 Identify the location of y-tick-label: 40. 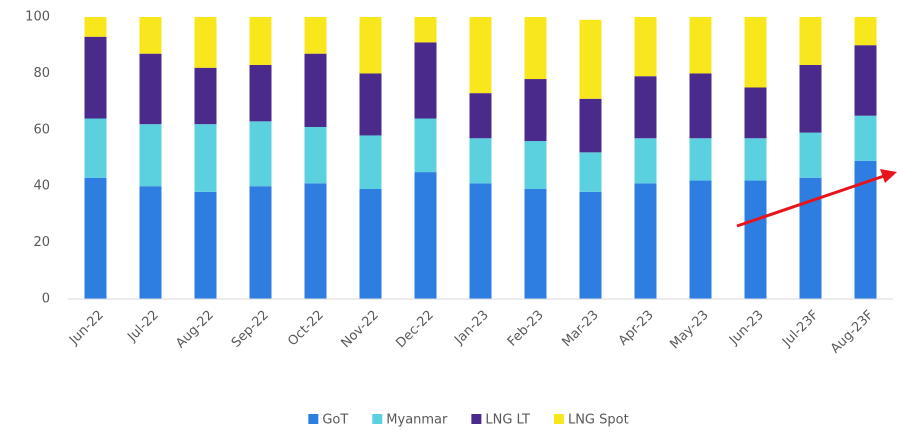
(41, 186).